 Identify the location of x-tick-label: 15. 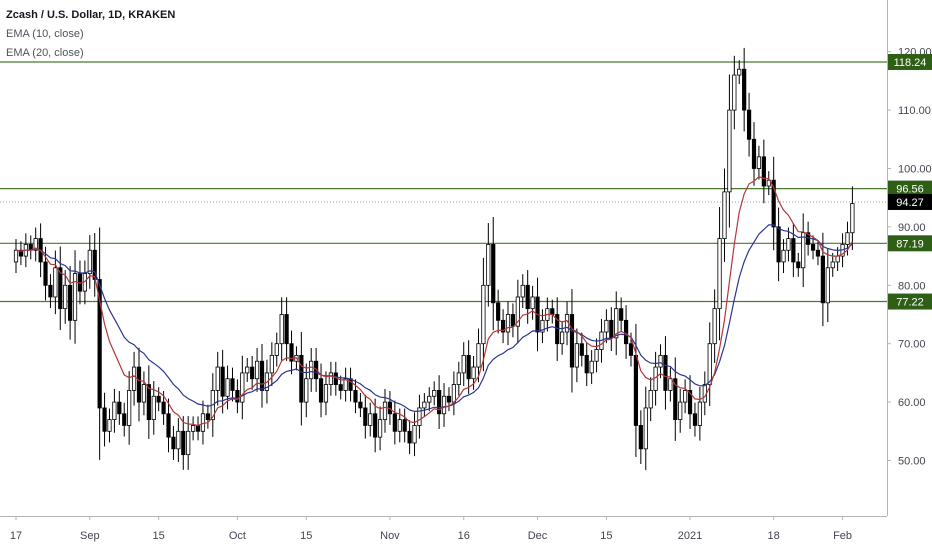
(159, 536).